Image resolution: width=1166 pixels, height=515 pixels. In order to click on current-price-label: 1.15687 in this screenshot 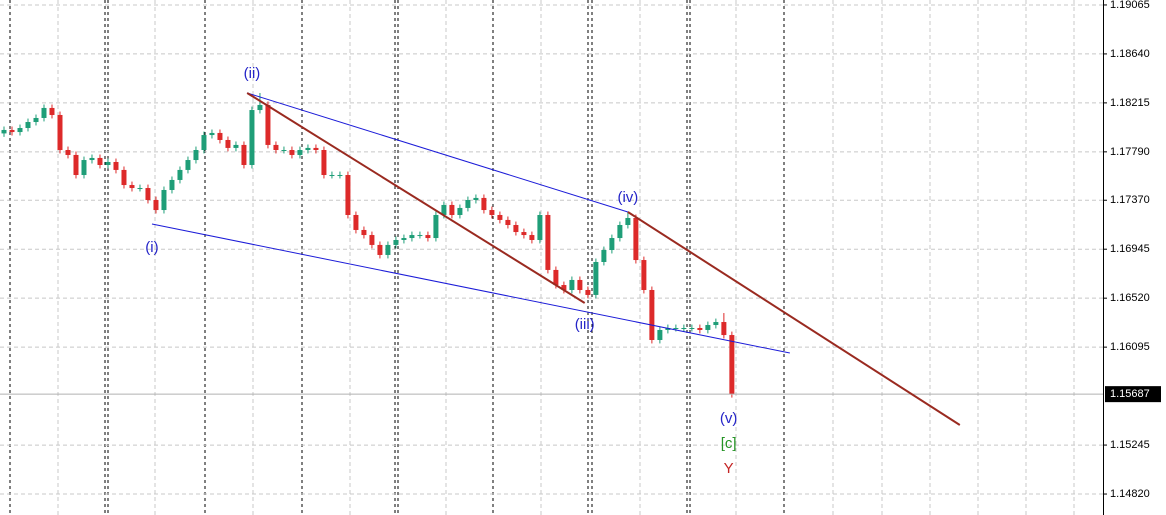, I will do `click(1130, 394)`.